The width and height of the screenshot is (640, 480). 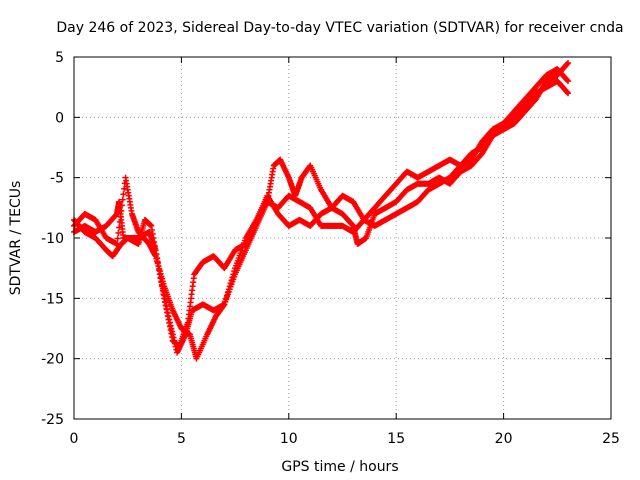 I want to click on x-tick-label: 5, so click(x=181, y=439).